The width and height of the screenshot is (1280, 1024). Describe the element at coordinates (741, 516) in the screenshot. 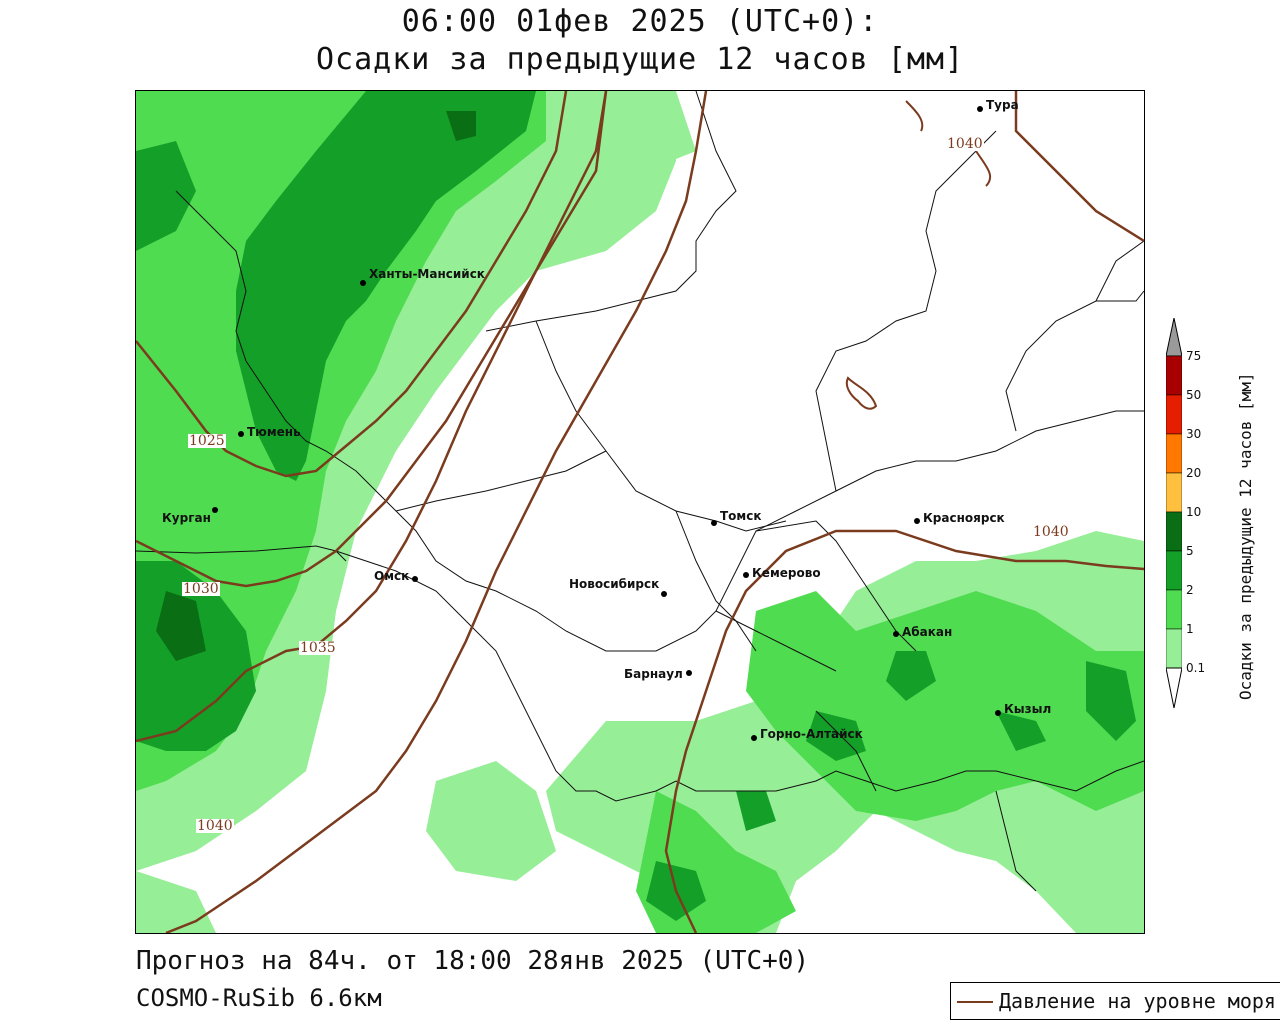

I see `city-label-tomsk: Томск` at that location.